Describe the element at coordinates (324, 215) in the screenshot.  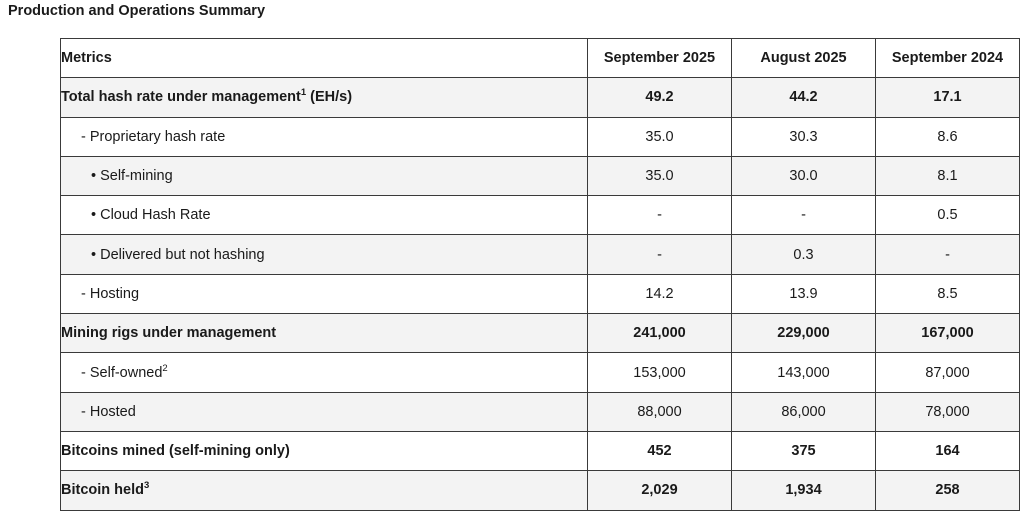
I see `row-label: • Cloud Hash Rate` at that location.